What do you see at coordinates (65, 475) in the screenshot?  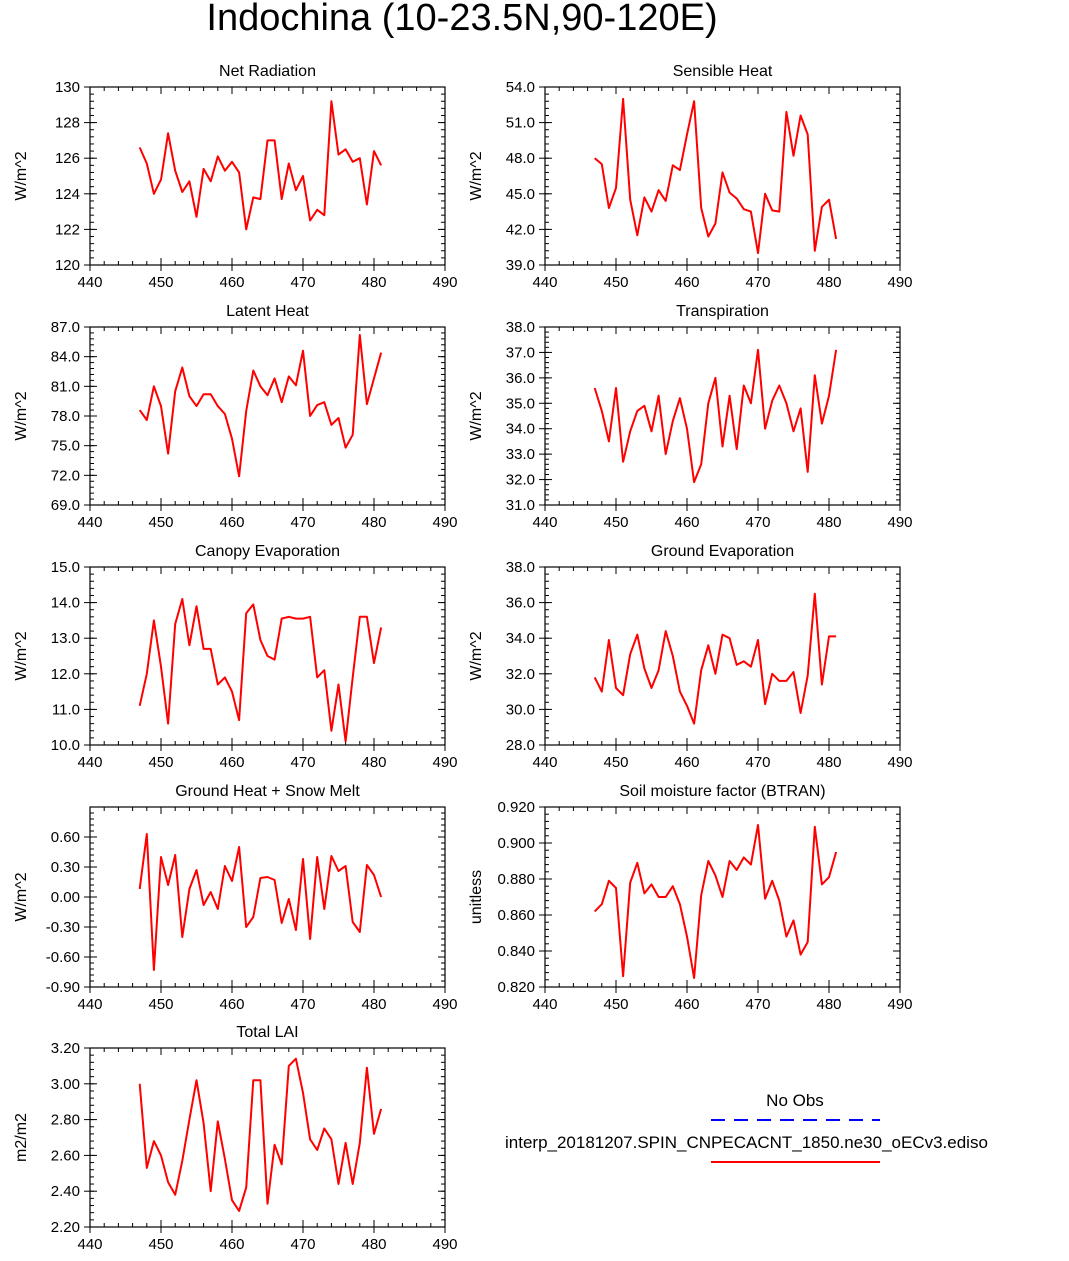 I see `y-tick-label: 72.0` at bounding box center [65, 475].